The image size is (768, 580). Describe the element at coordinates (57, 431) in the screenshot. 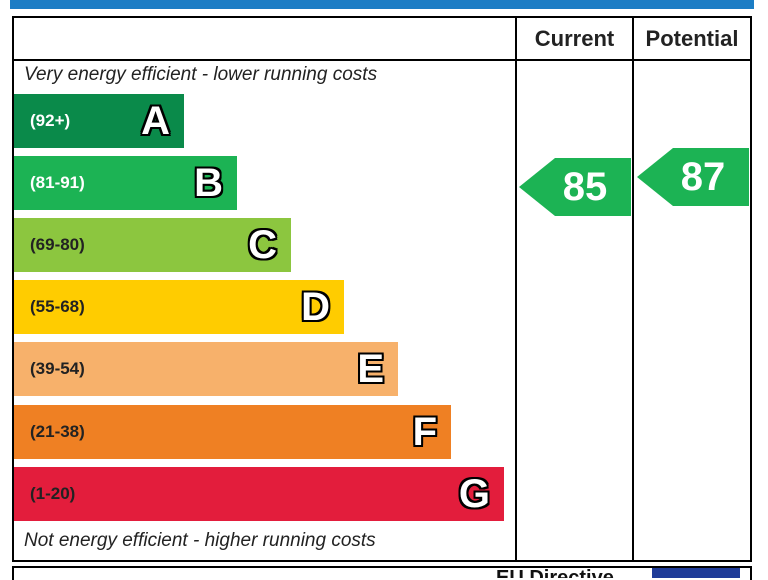

I see `band-range-label: (21-38)` at that location.